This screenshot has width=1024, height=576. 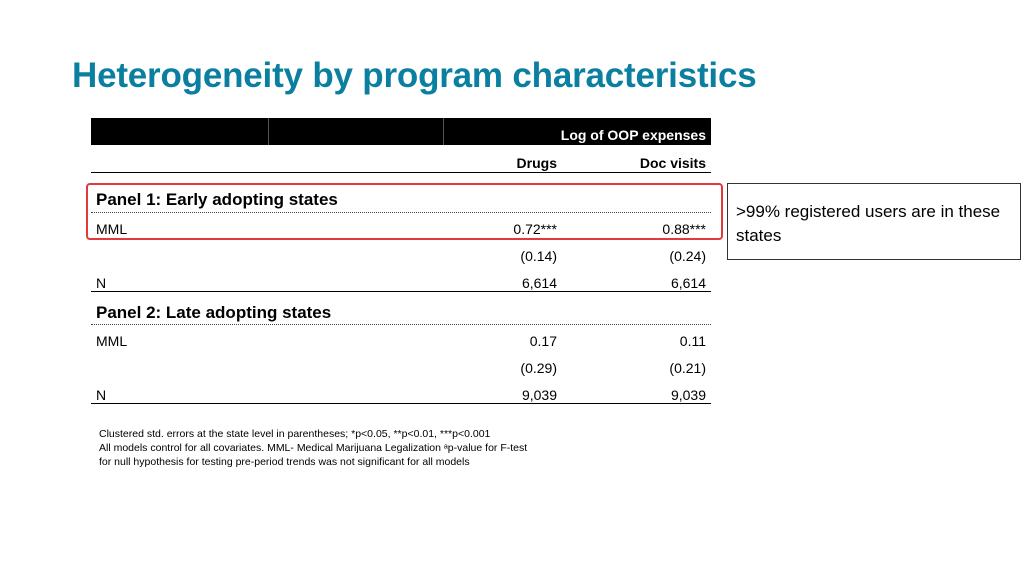 What do you see at coordinates (692, 341) in the screenshot?
I see `cell-value: 0.11` at bounding box center [692, 341].